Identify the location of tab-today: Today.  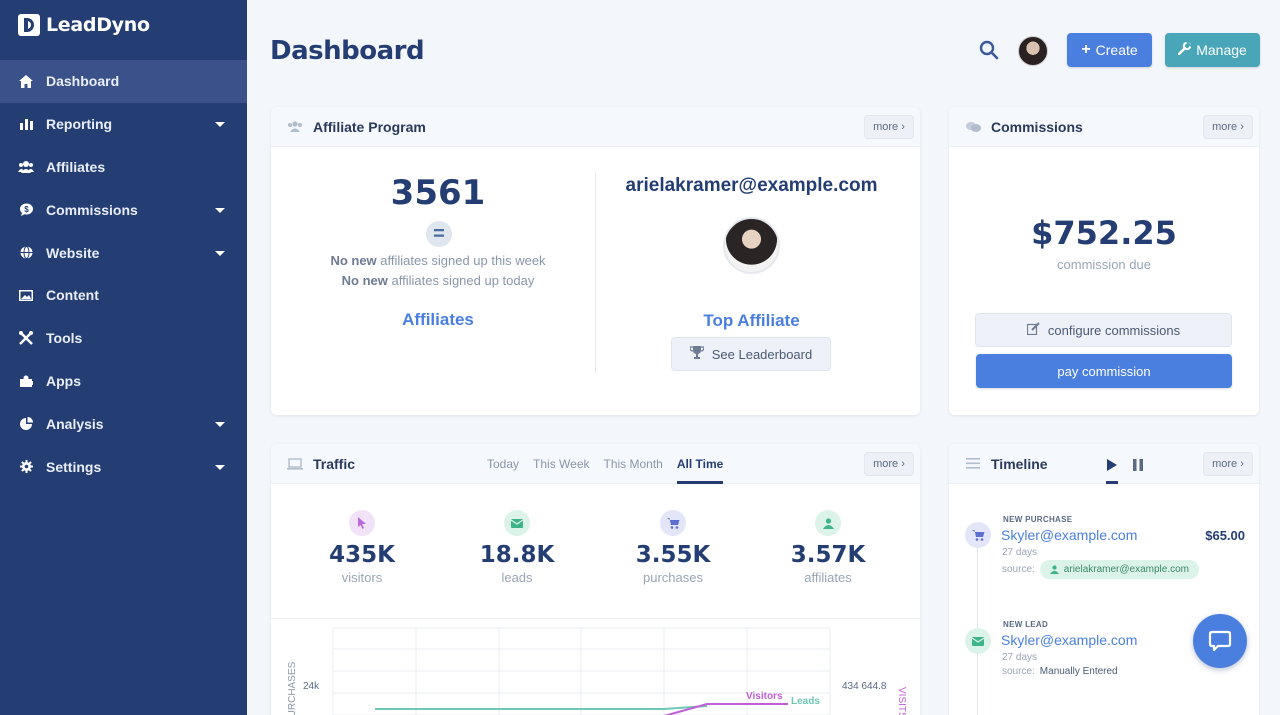
(503, 464).